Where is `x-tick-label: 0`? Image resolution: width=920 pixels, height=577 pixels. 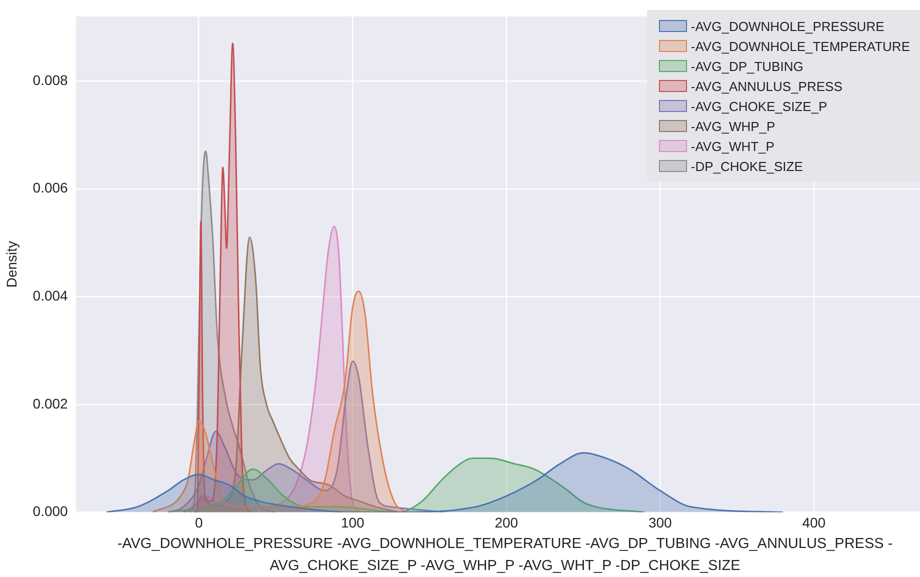
x-tick-label: 0 is located at coordinates (198, 522).